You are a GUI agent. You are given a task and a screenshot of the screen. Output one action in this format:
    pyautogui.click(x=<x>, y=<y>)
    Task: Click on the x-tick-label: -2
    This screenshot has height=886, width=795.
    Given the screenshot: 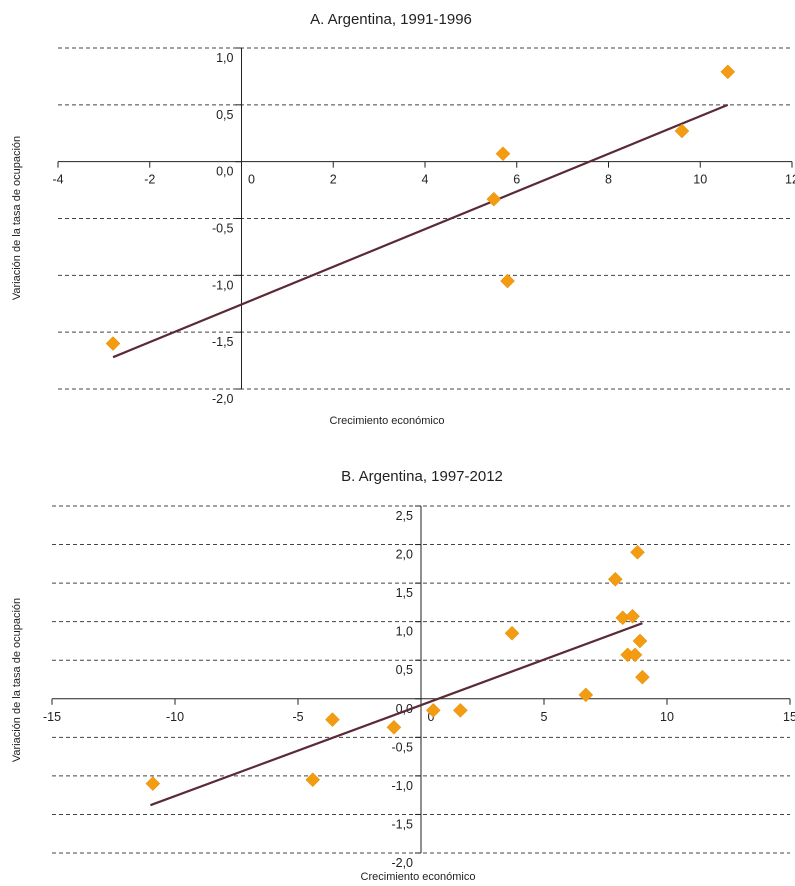 What is the action you would take?
    pyautogui.click(x=149, y=180)
    